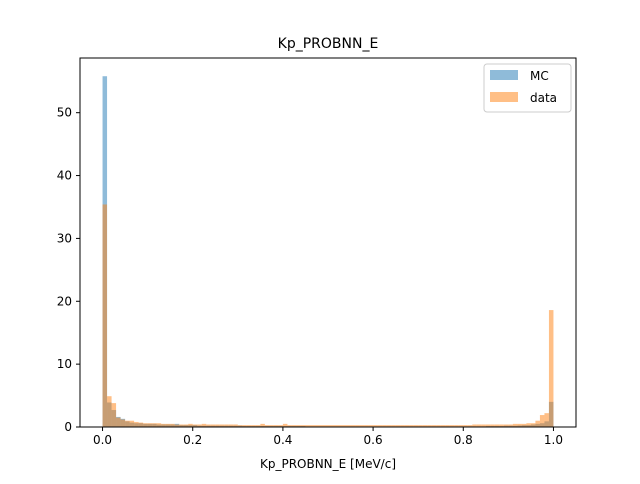 This screenshot has width=640, height=484. Describe the element at coordinates (64, 301) in the screenshot. I see `y-tick-label: 20` at that location.